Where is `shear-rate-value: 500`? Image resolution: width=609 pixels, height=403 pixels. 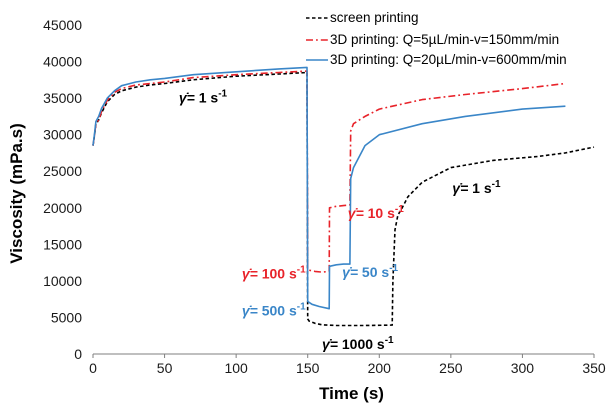 shear-rate-value: 500 is located at coordinates (274, 310).